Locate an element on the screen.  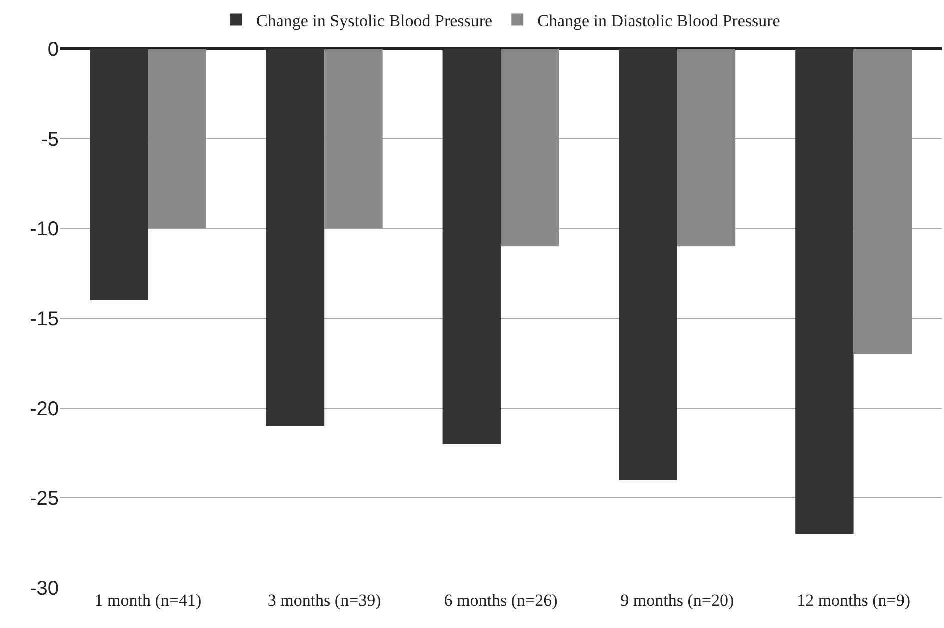
x-tick-label: 12 months (n=9) is located at coordinates (854, 600).